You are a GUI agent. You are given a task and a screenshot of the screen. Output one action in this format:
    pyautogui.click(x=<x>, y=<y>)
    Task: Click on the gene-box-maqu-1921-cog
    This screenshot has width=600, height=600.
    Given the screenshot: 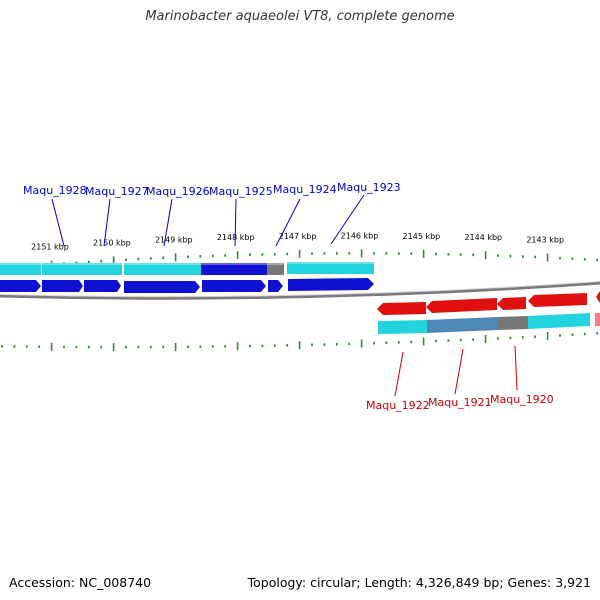 What is the action you would take?
    pyautogui.click(x=462, y=325)
    